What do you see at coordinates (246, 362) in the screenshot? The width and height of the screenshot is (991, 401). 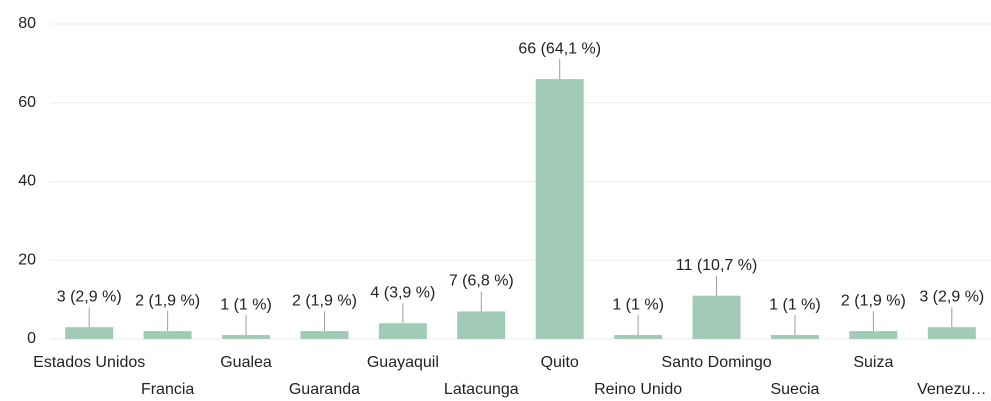 I see `x-tick-label: Gualea` at bounding box center [246, 362].